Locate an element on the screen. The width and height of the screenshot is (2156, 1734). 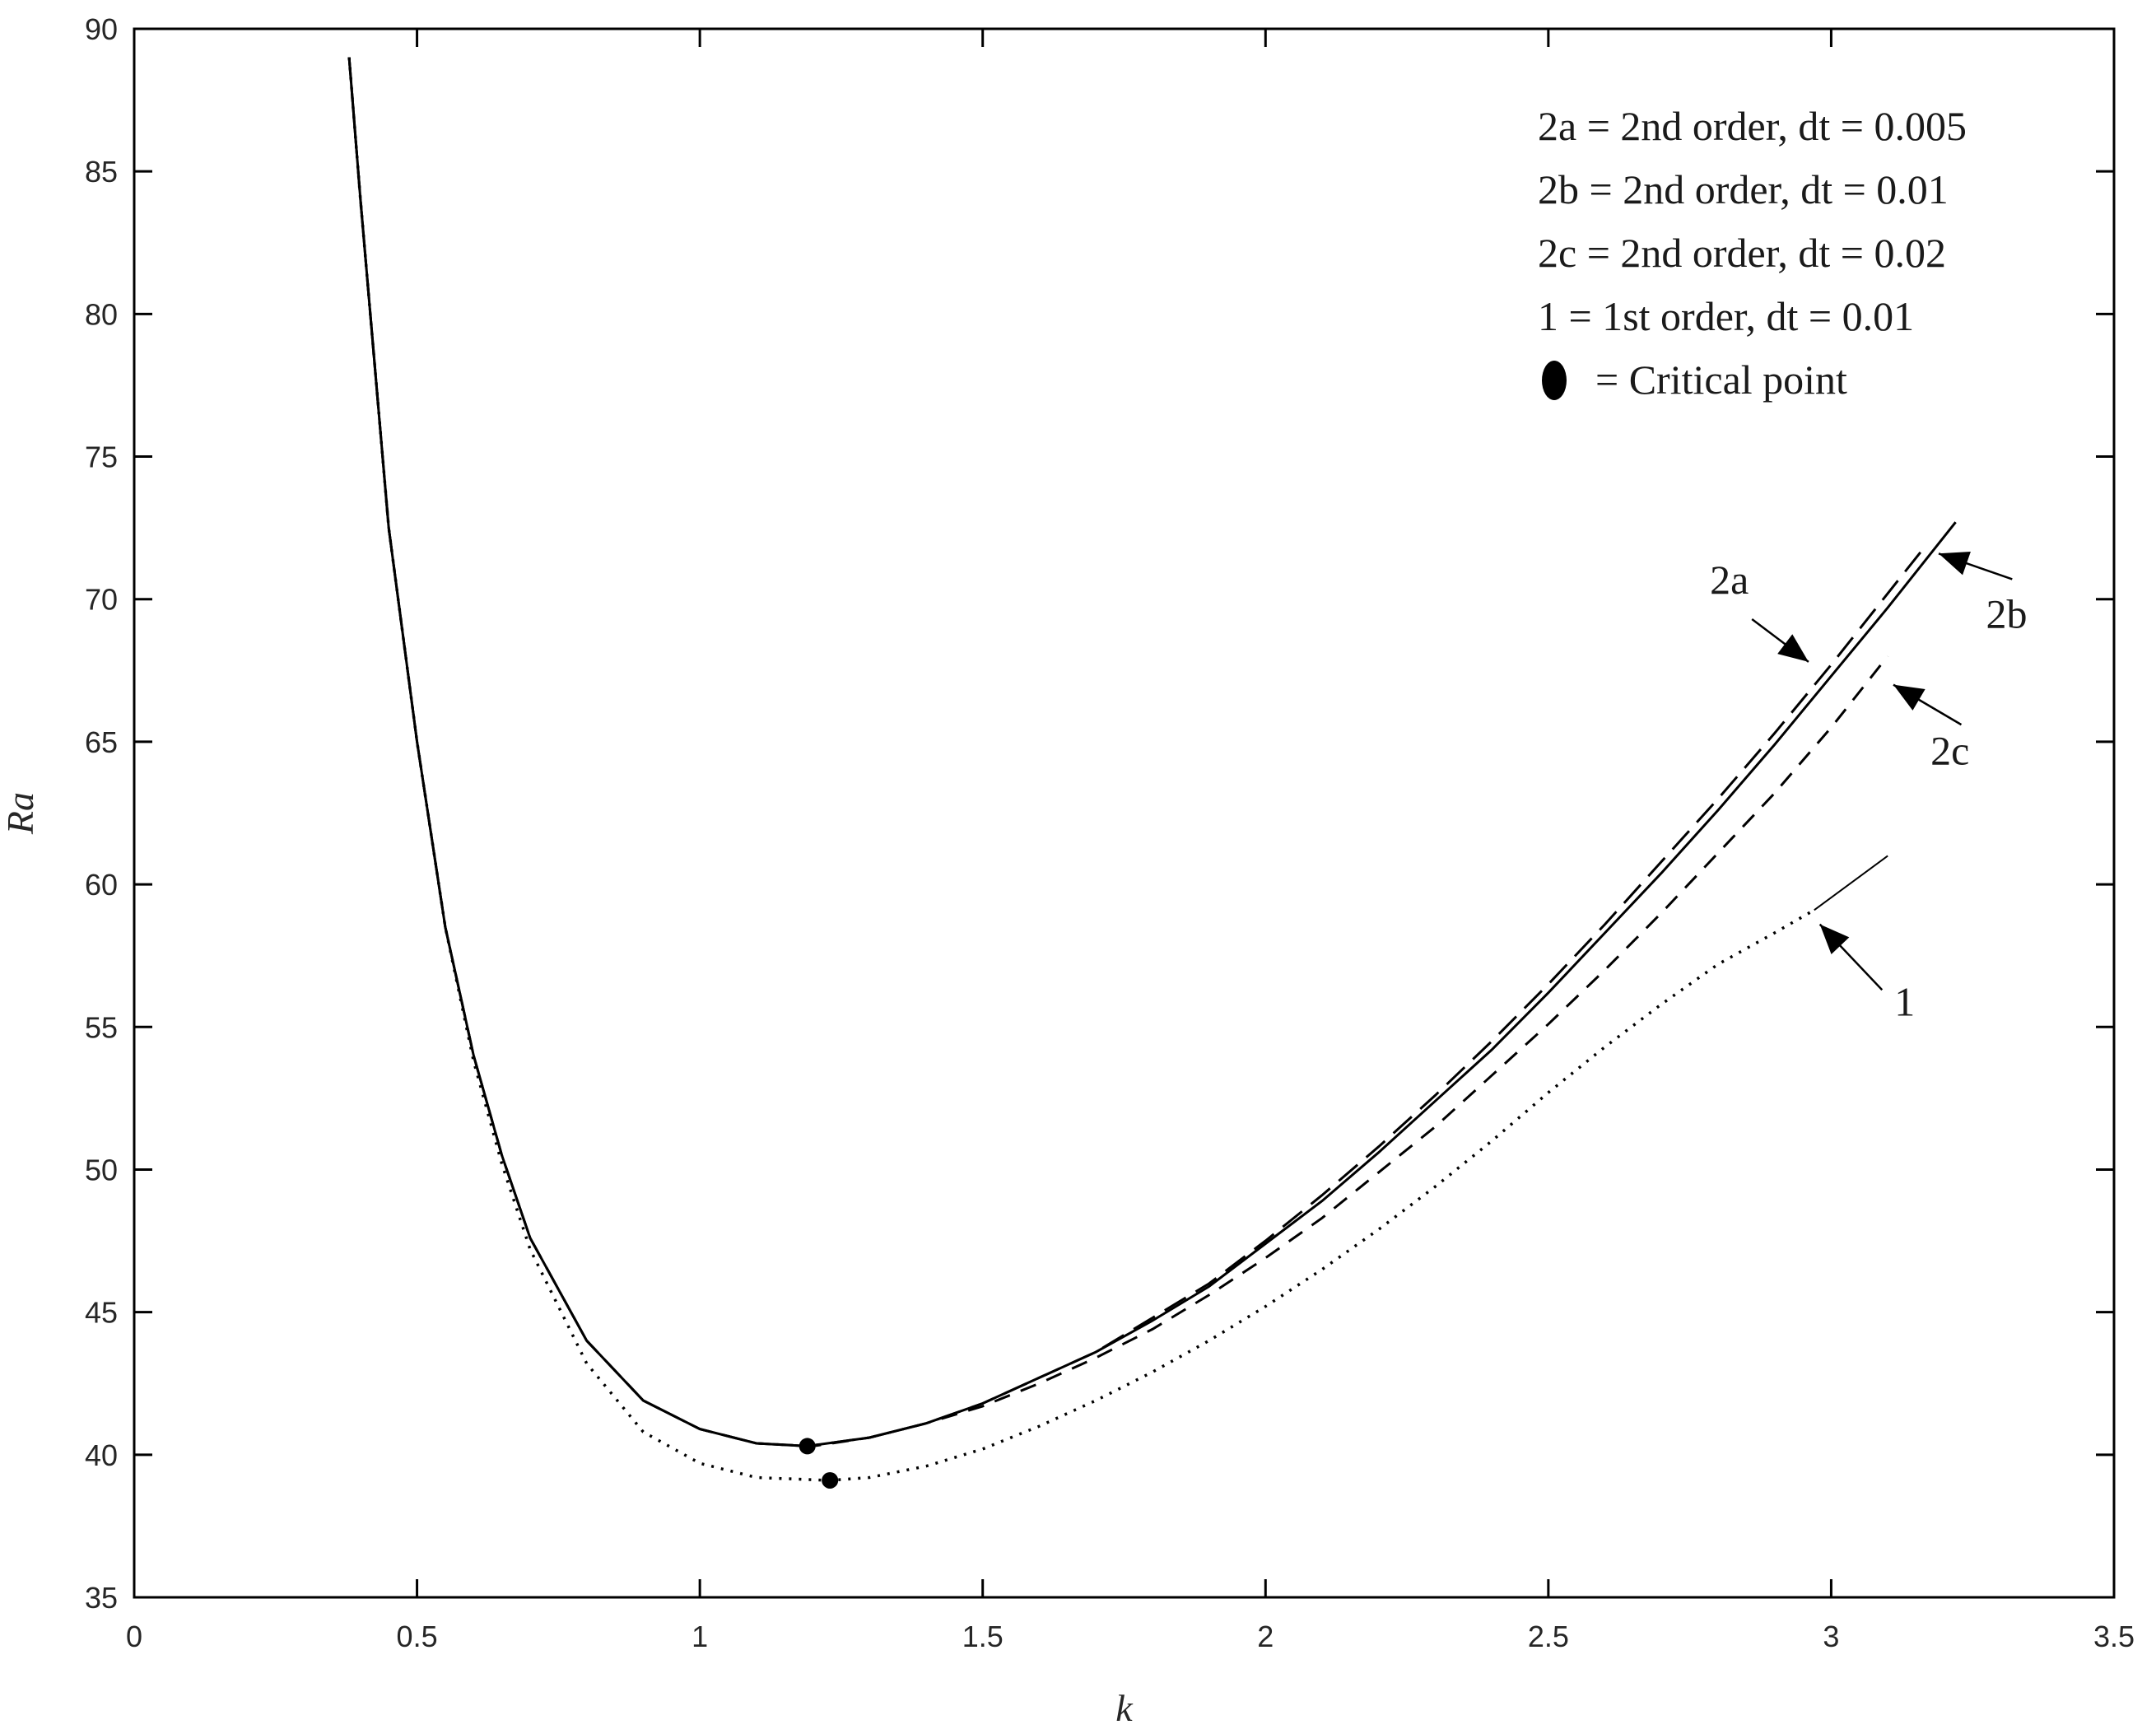
annotation-arrowhead-2a is located at coordinates (1793, 648).